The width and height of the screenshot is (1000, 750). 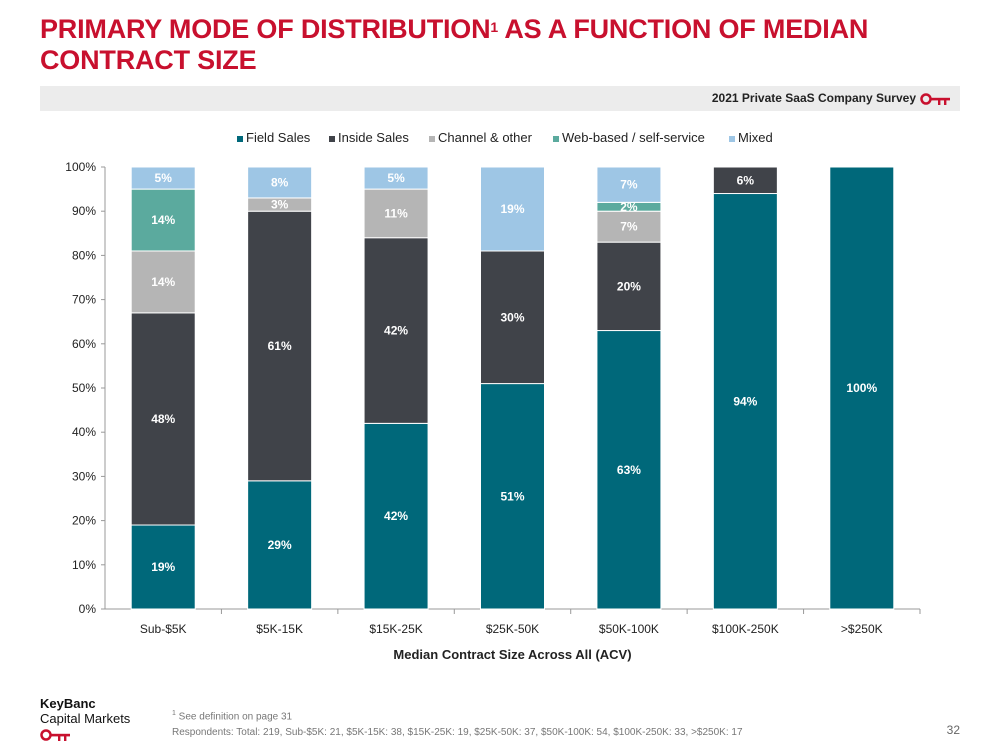 I want to click on legend-label: Channel & other, so click(x=485, y=137).